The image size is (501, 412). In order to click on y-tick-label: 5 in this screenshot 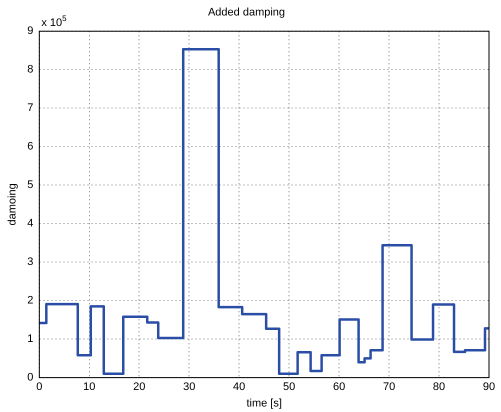, I will do `click(30, 185)`.